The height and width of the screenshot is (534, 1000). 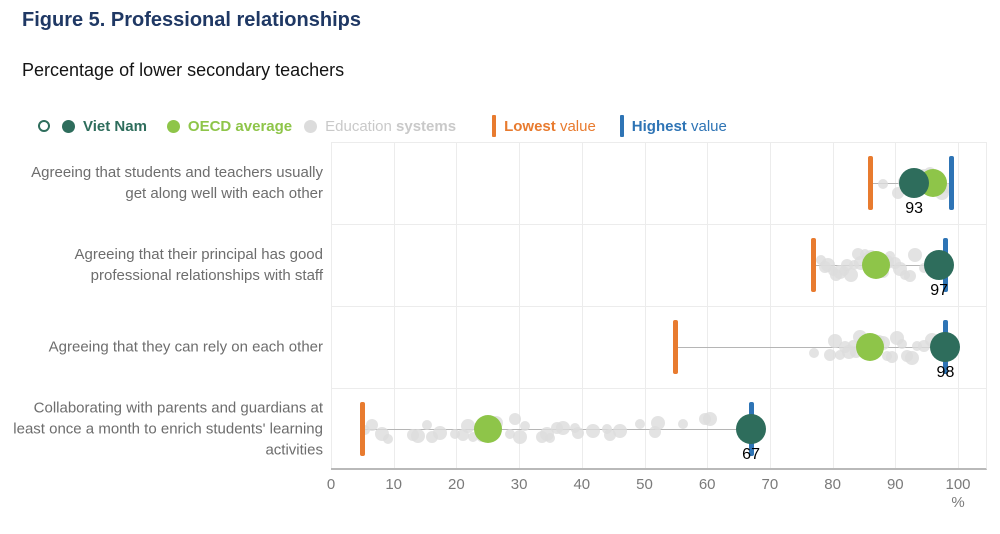 What do you see at coordinates (68, 126) in the screenshot?
I see `viet-nam-circle-icon` at bounding box center [68, 126].